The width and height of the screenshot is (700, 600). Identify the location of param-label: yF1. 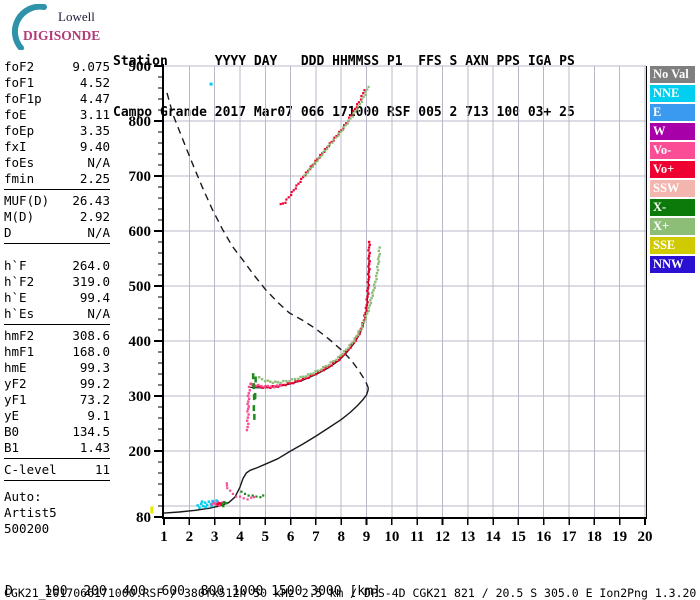
(15, 399).